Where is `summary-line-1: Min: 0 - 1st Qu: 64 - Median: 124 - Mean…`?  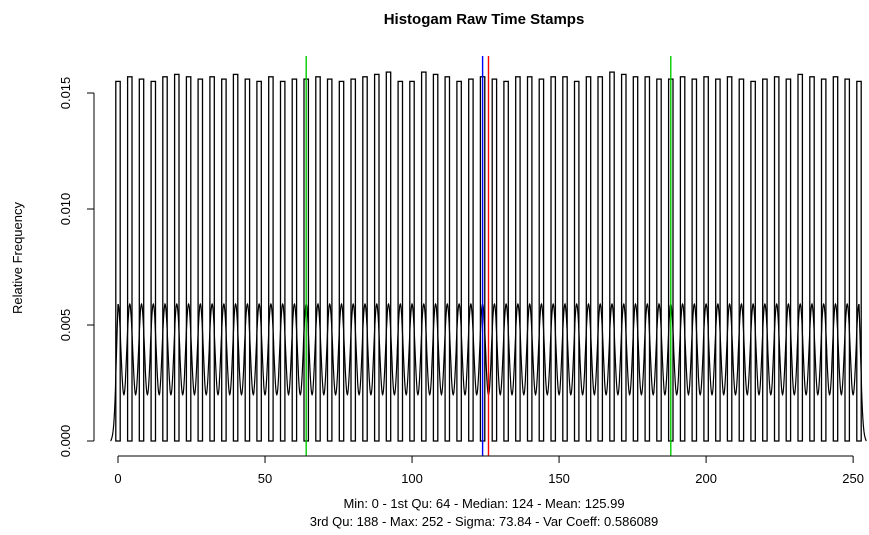
summary-line-1: Min: 0 - 1st Qu: 64 - Median: 124 - Mean… is located at coordinates (483, 503).